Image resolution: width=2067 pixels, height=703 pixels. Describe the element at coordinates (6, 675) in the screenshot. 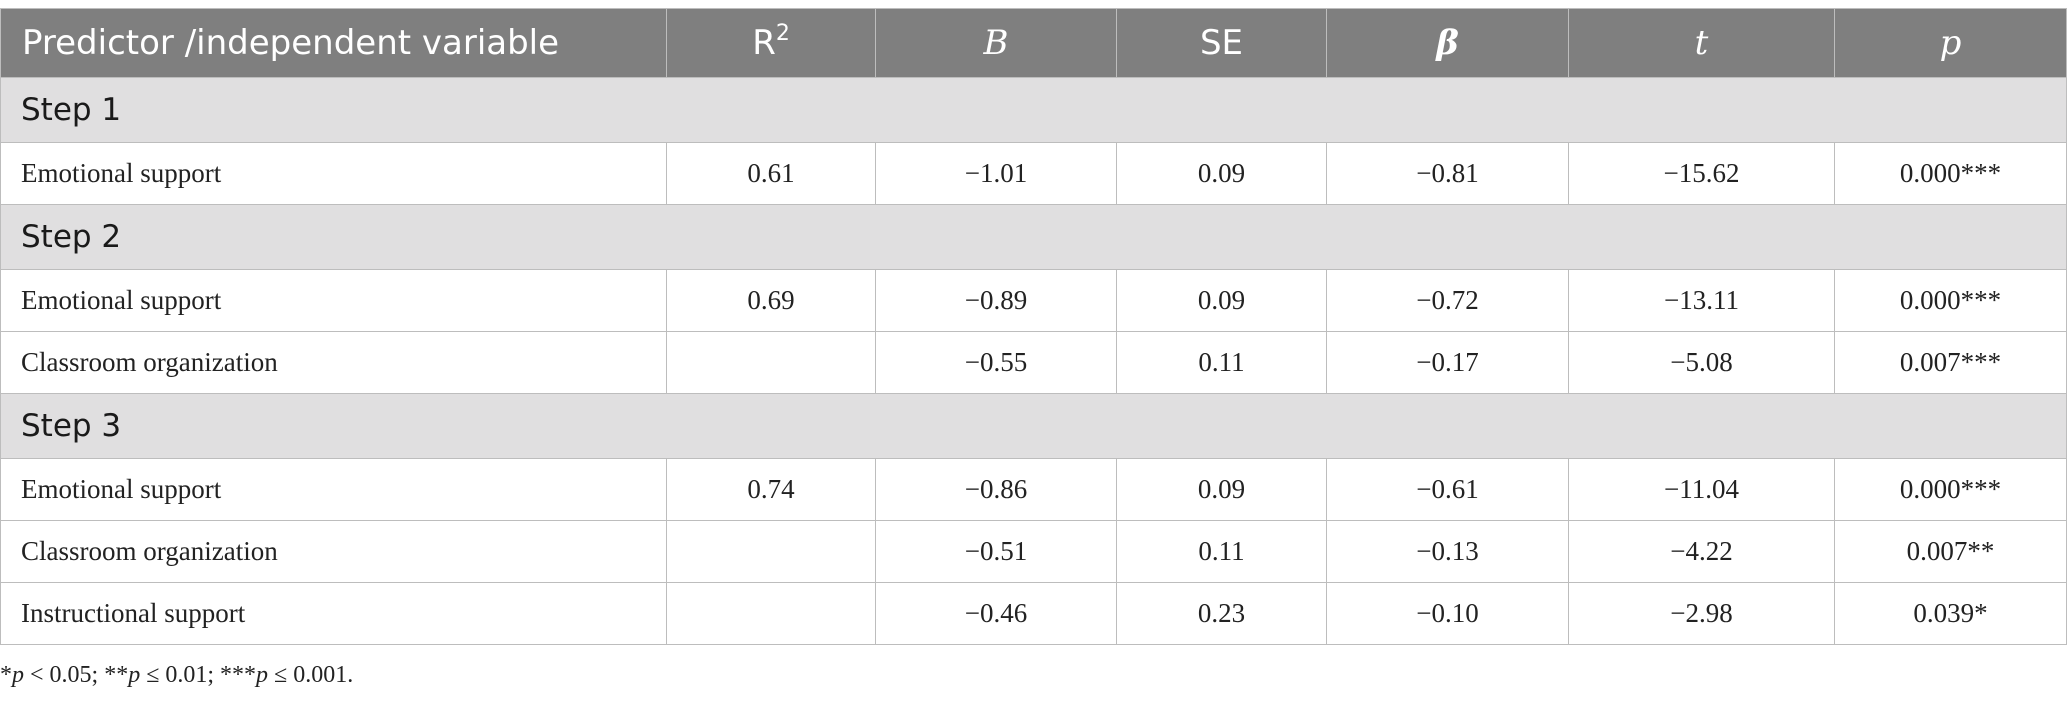

I see `footnote-star: *` at that location.